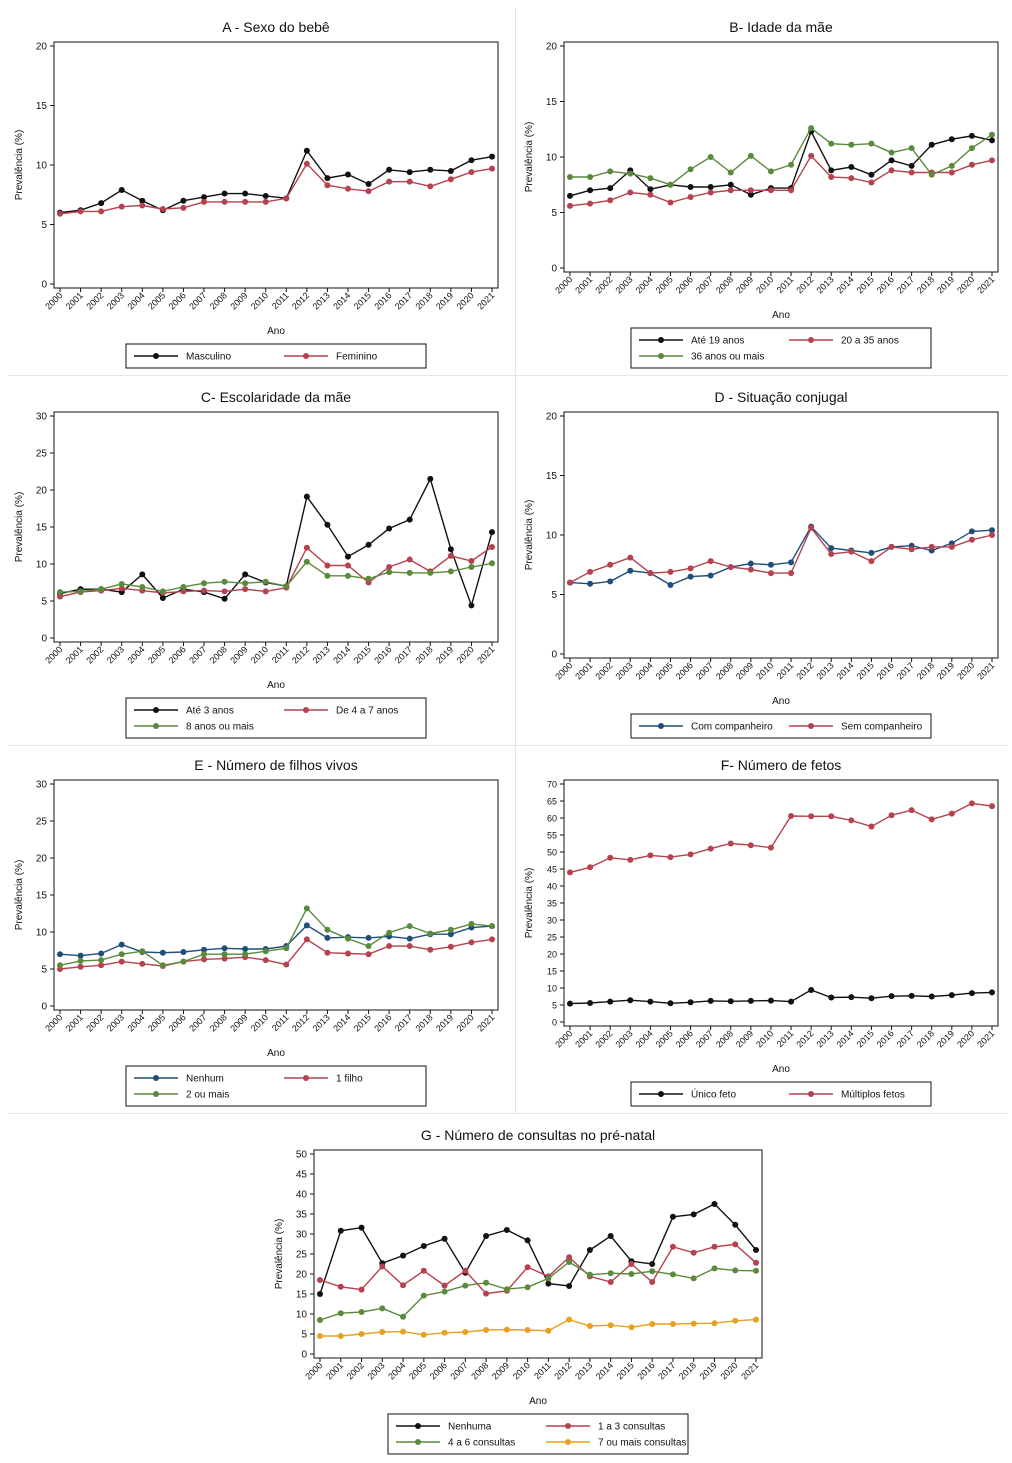  Describe the element at coordinates (664, 670) in the screenshot. I see `x-tick-label: 2005` at that location.